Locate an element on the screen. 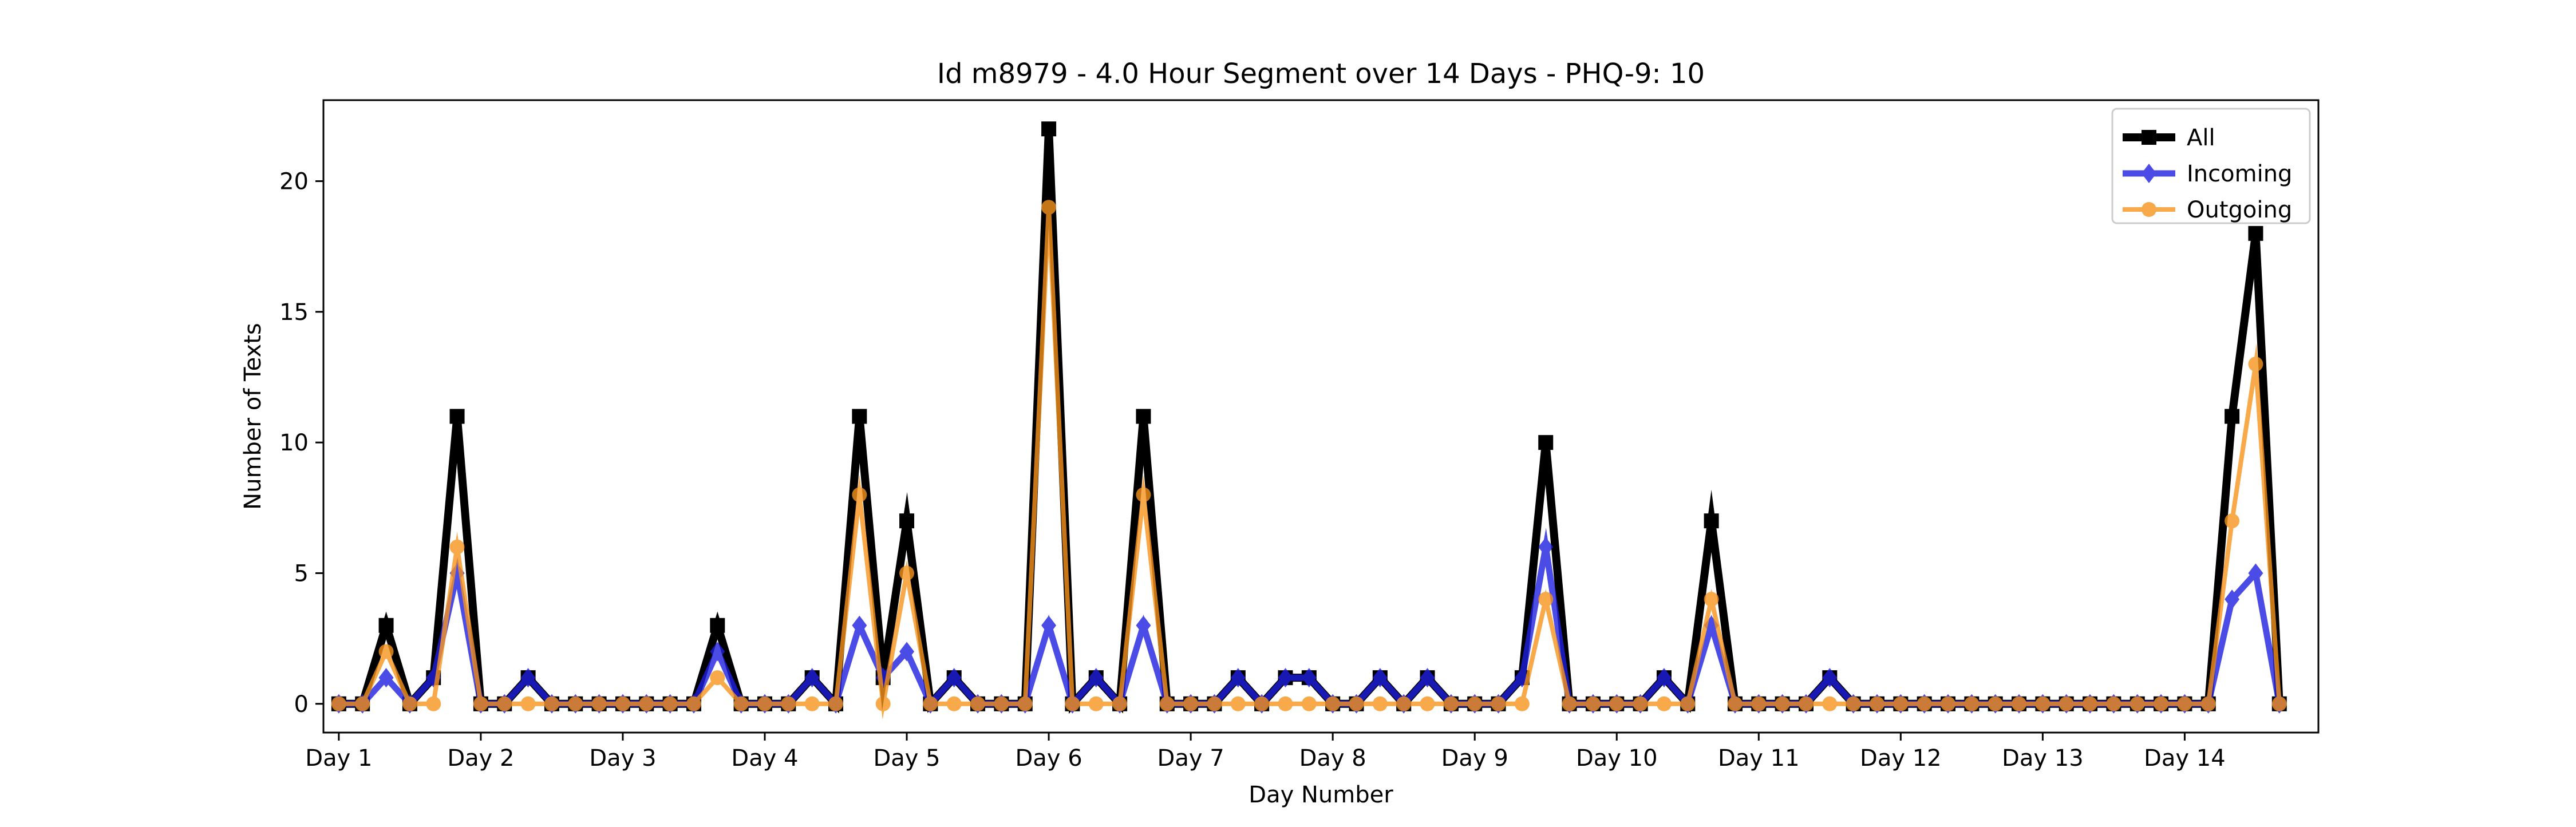 Image resolution: width=2576 pixels, height=827 pixels. legend-item-incoming is located at coordinates (2149, 173).